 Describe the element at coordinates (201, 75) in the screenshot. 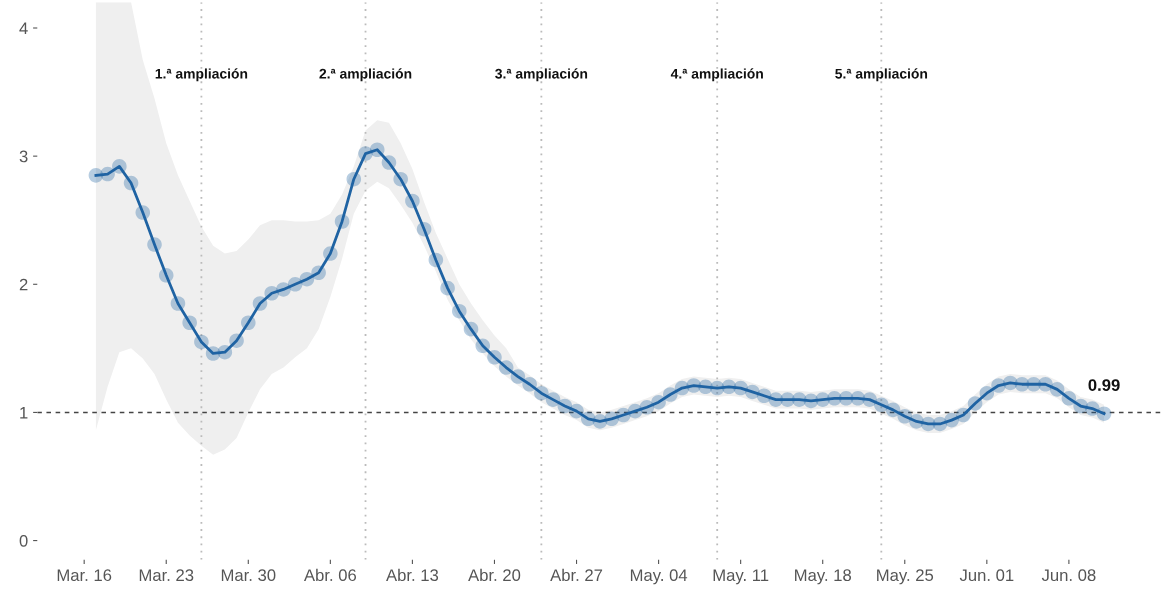

I see `ref-line-label: 1.ª ampliación` at that location.